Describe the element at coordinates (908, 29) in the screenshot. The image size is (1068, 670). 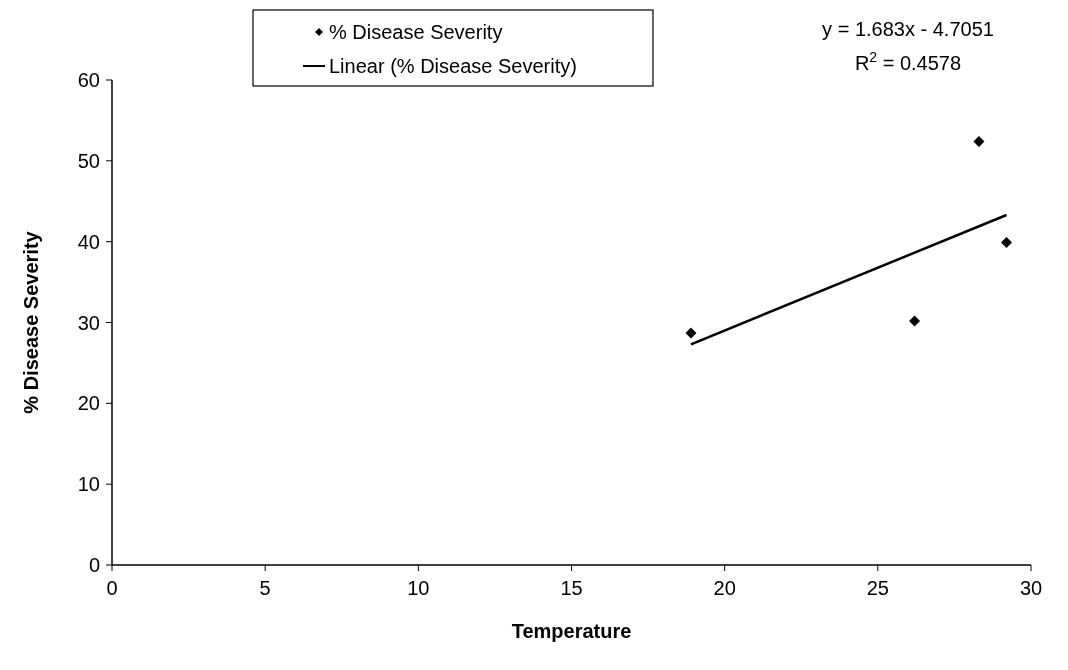
I see `text: y = 1.683x - 4.7051` at that location.